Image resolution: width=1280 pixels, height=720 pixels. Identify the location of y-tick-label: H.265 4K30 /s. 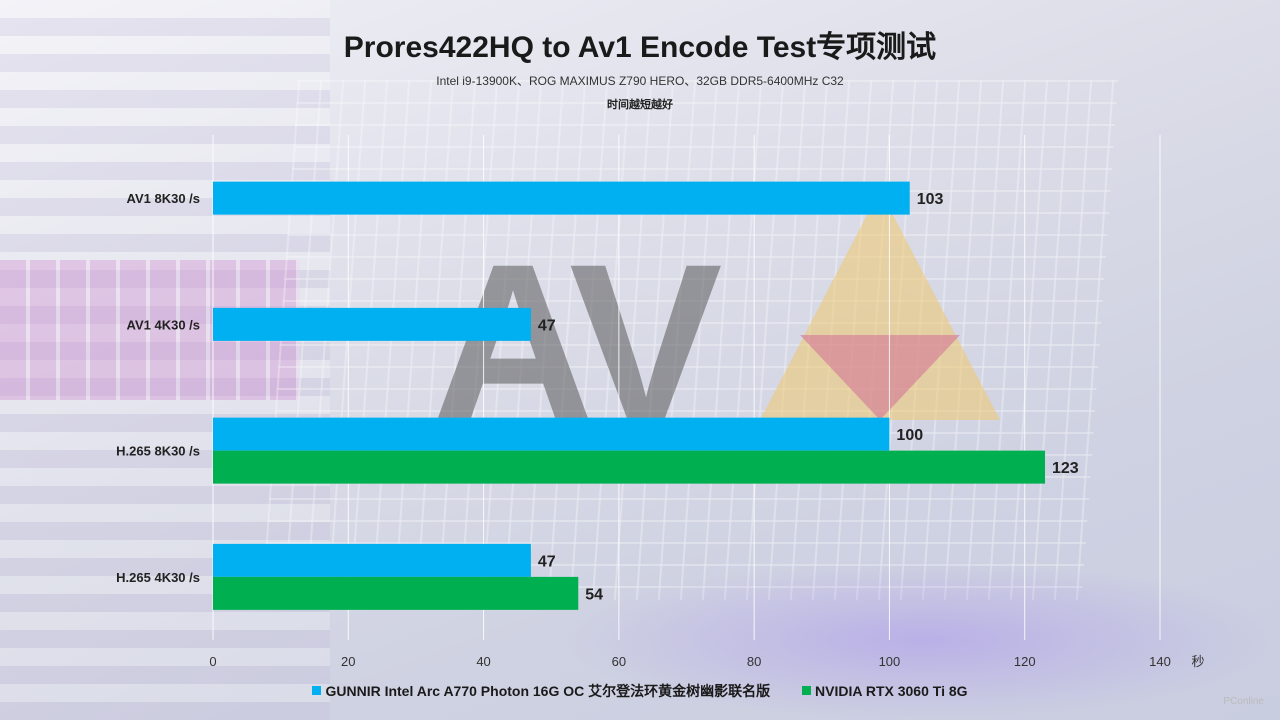
(158, 577).